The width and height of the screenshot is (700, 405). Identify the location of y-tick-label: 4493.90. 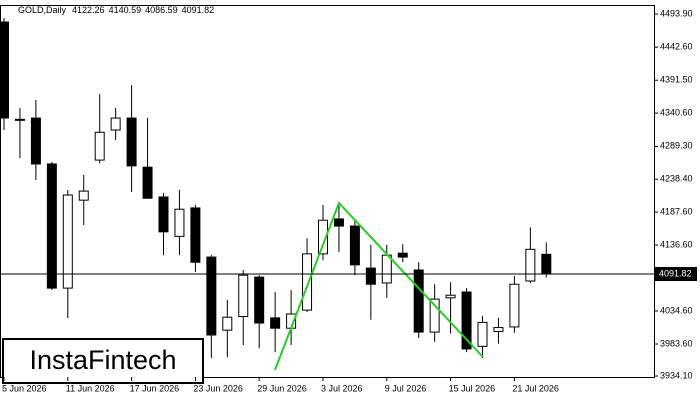
(676, 13).